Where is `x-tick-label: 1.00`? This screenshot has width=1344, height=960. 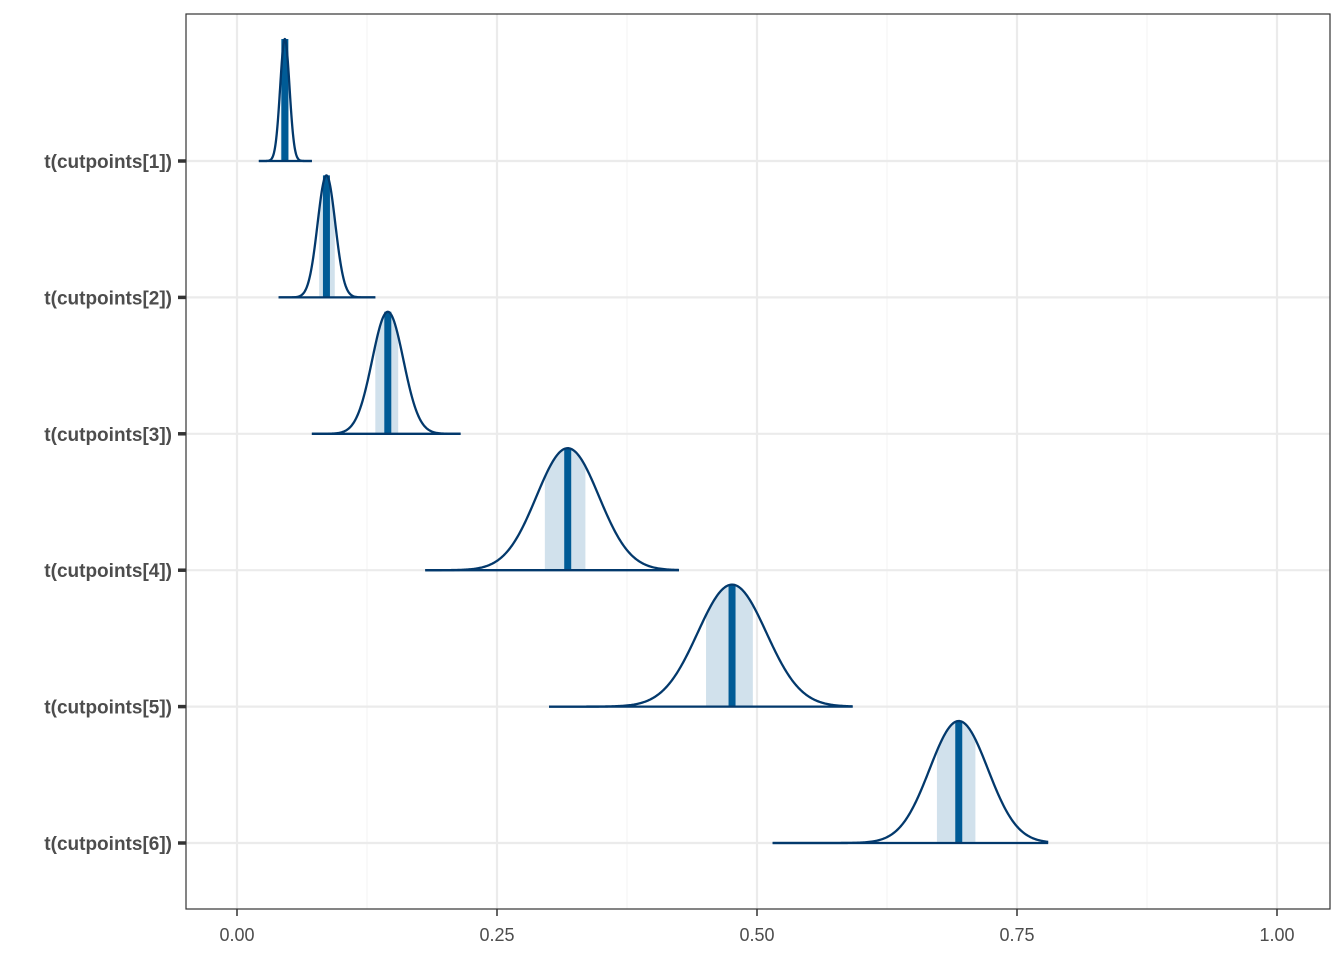
x-tick-label: 1.00 is located at coordinates (1276, 935).